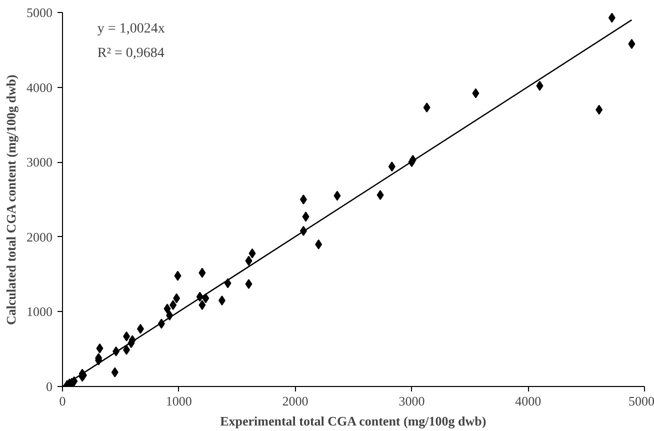  What do you see at coordinates (39, 87) in the screenshot?
I see `y-tick-label: 4000` at bounding box center [39, 87].